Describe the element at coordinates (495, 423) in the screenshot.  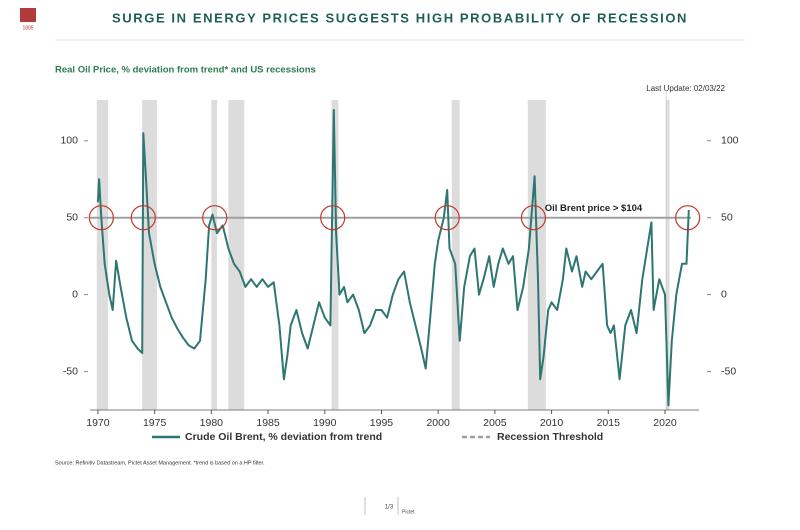
I see `x-tick-label: 2005` at that location.